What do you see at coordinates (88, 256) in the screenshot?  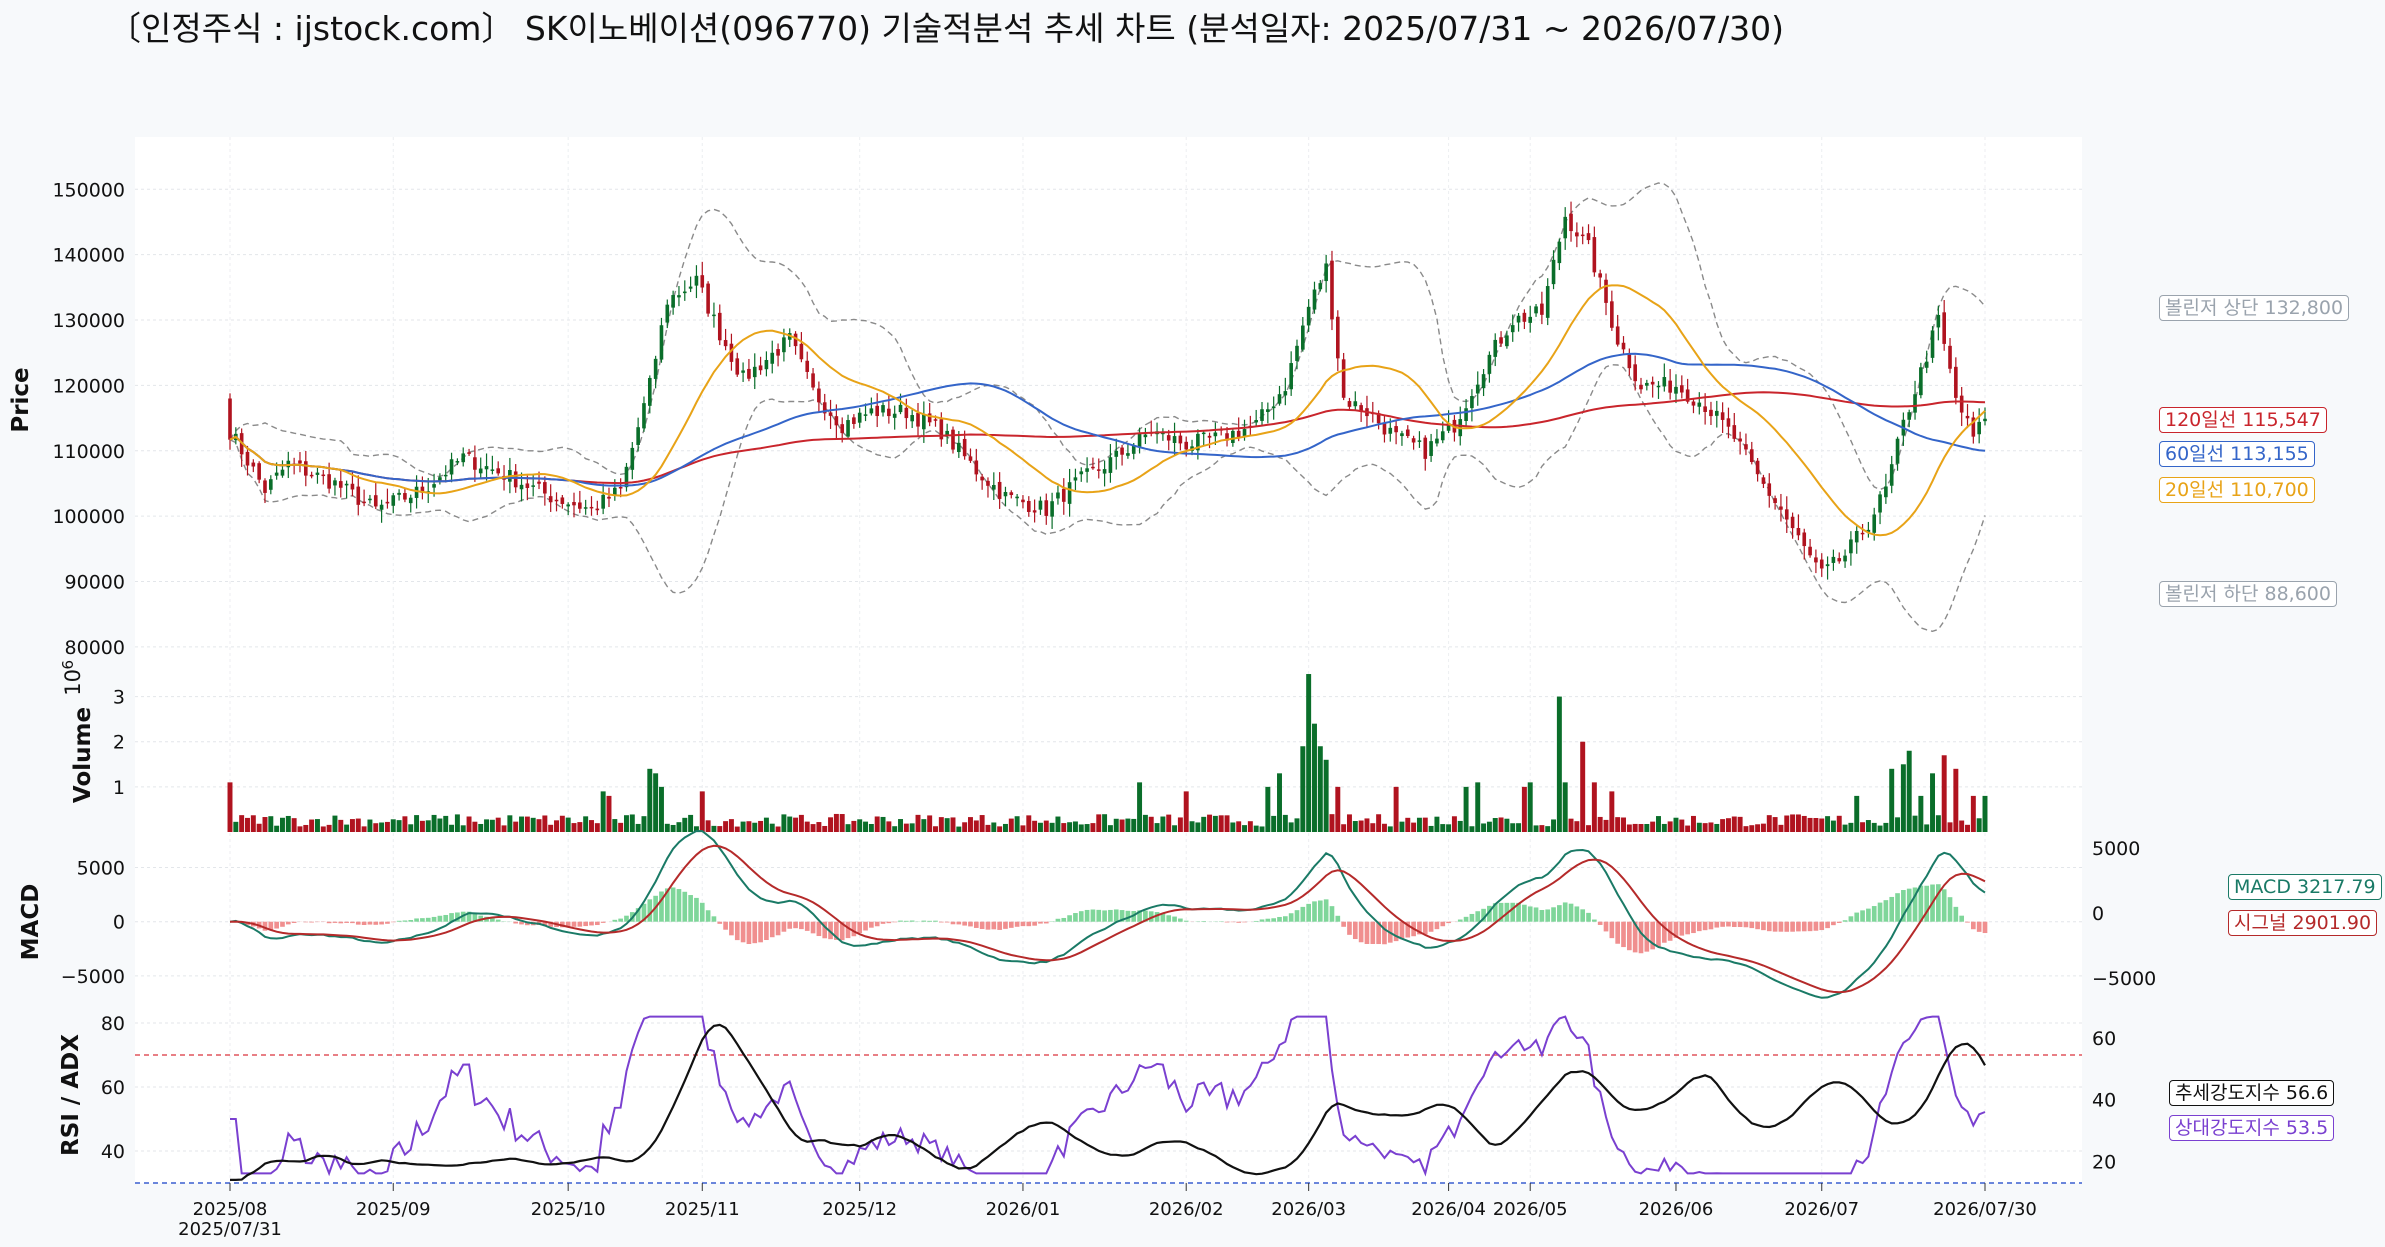 I see `price-tick-label: 140000` at bounding box center [88, 256].